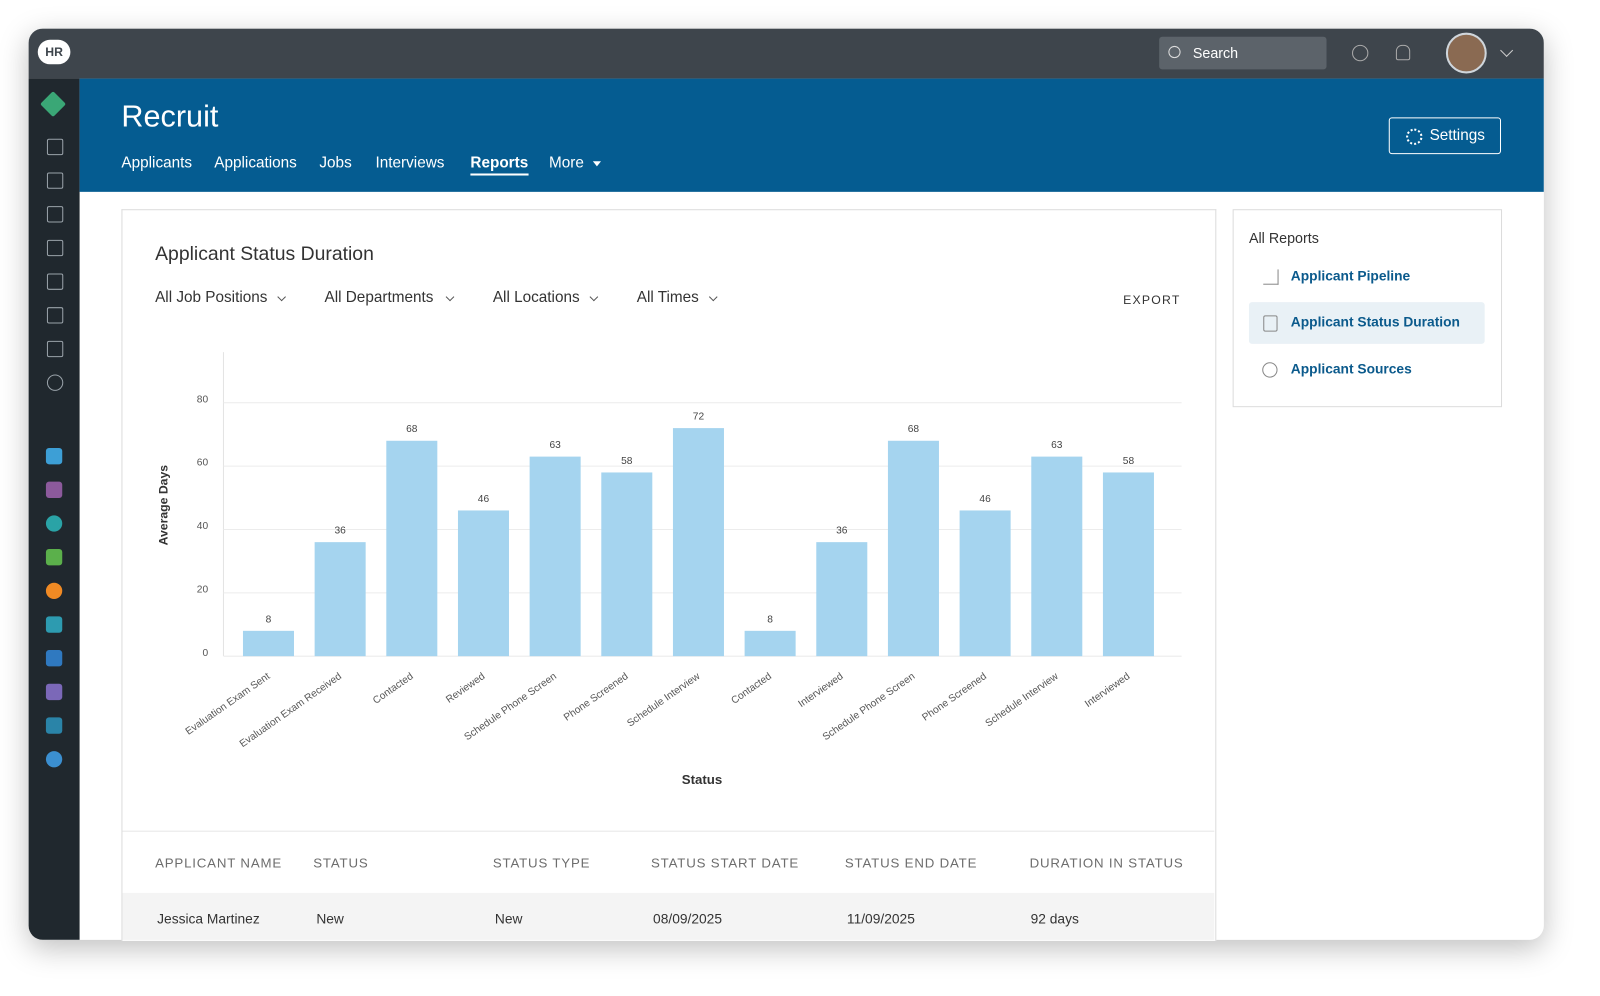  I want to click on data-label: 36, so click(842, 531).